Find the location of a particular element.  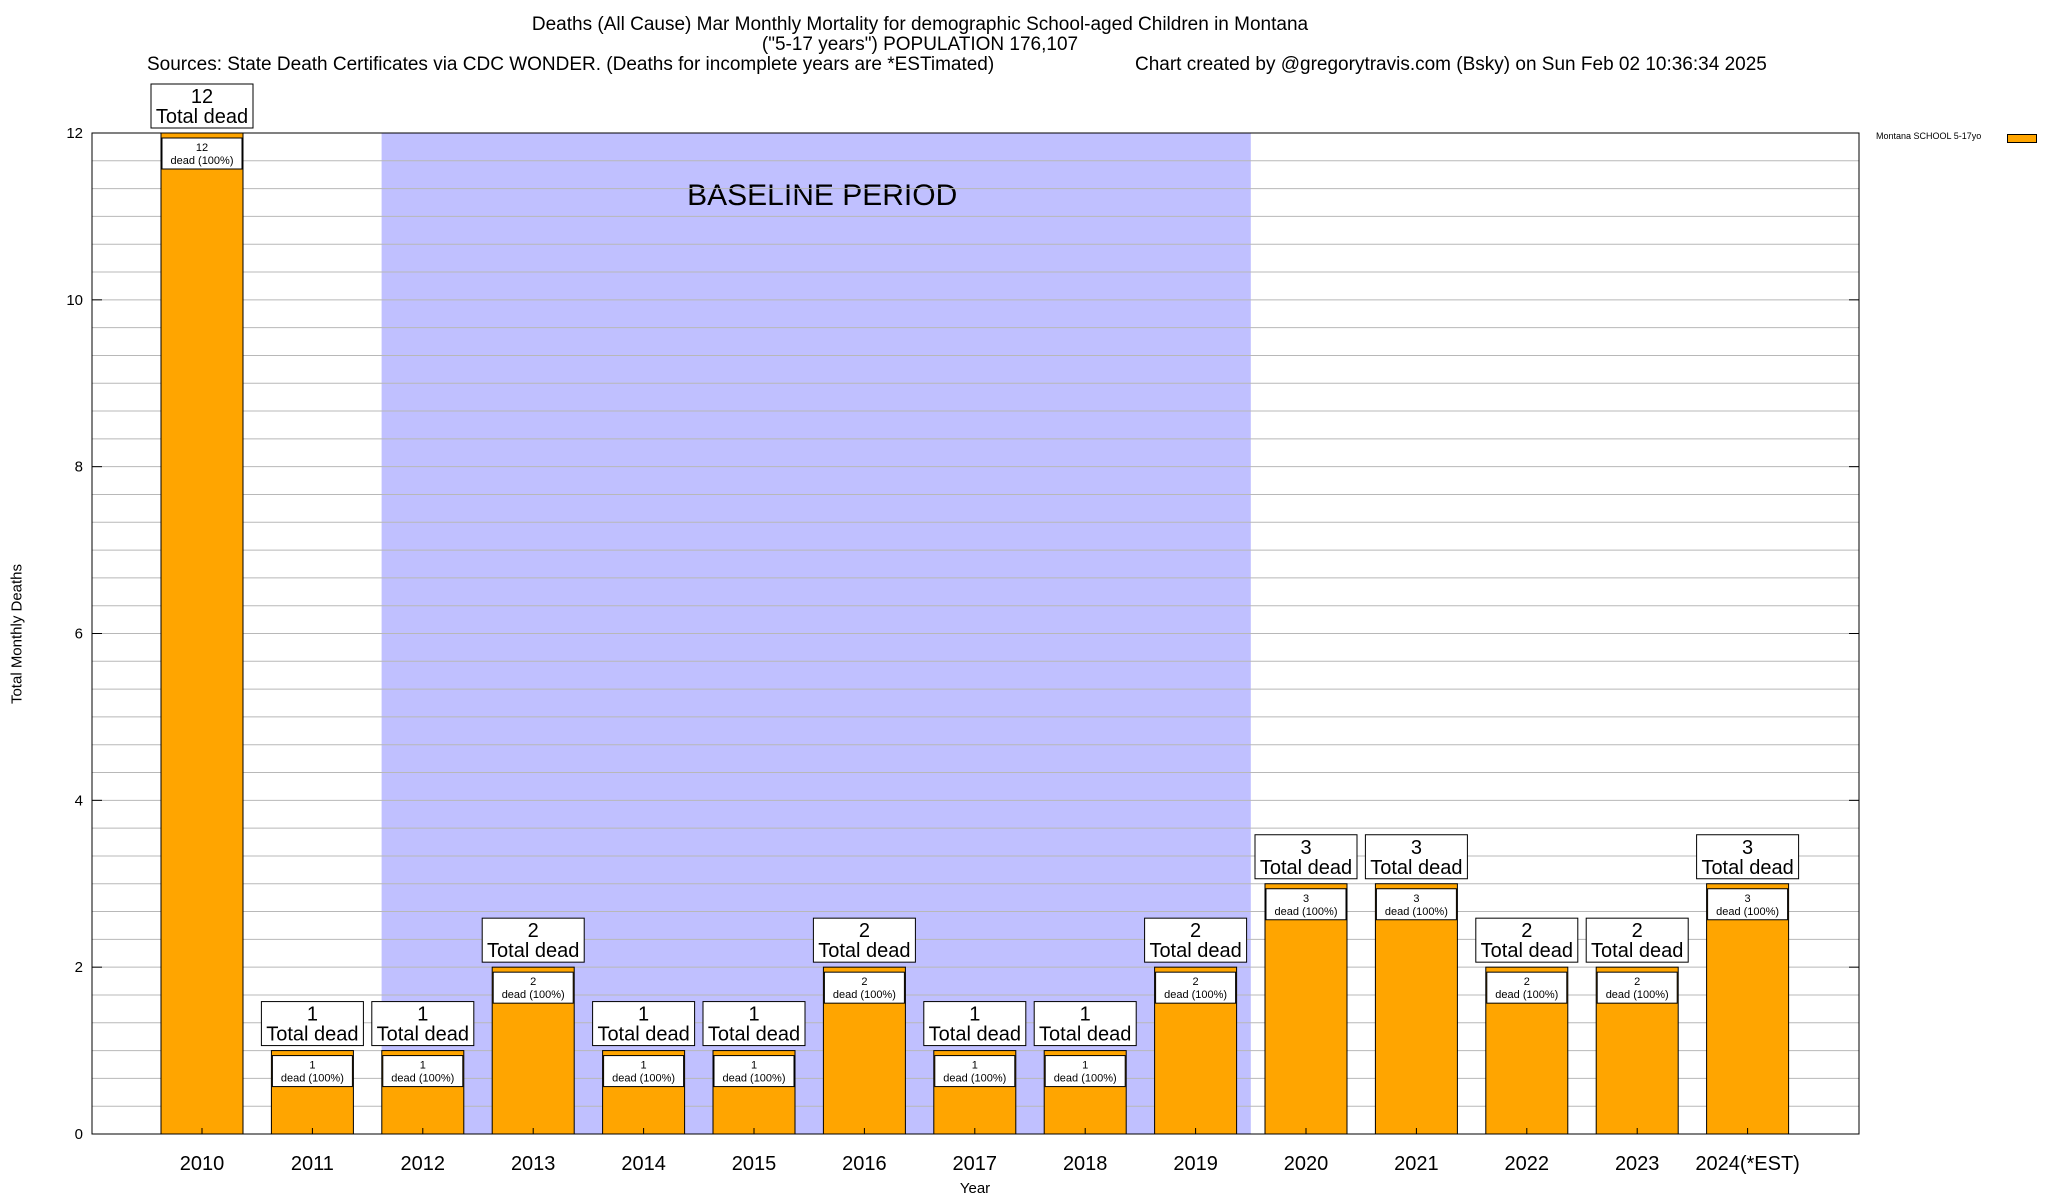

baseline-label: BASELINE PERIOD is located at coordinates (822, 195).